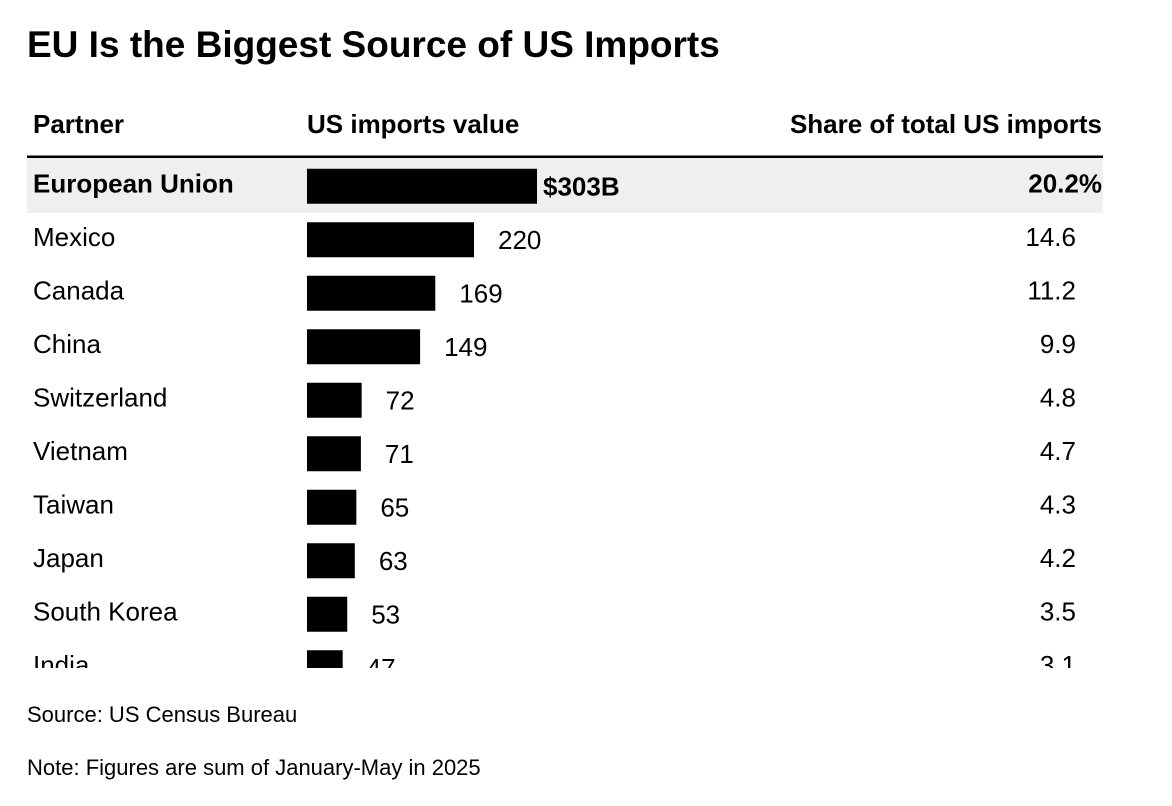 The height and width of the screenshot is (806, 1172). Describe the element at coordinates (133, 184) in the screenshot. I see `row-label: European Union` at that location.